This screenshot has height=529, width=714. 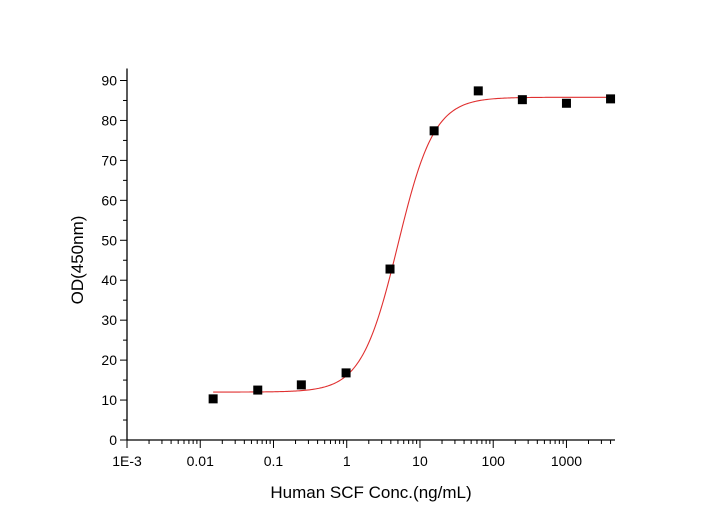 I want to click on y-axis-title: OD(450nm), so click(x=77, y=260).